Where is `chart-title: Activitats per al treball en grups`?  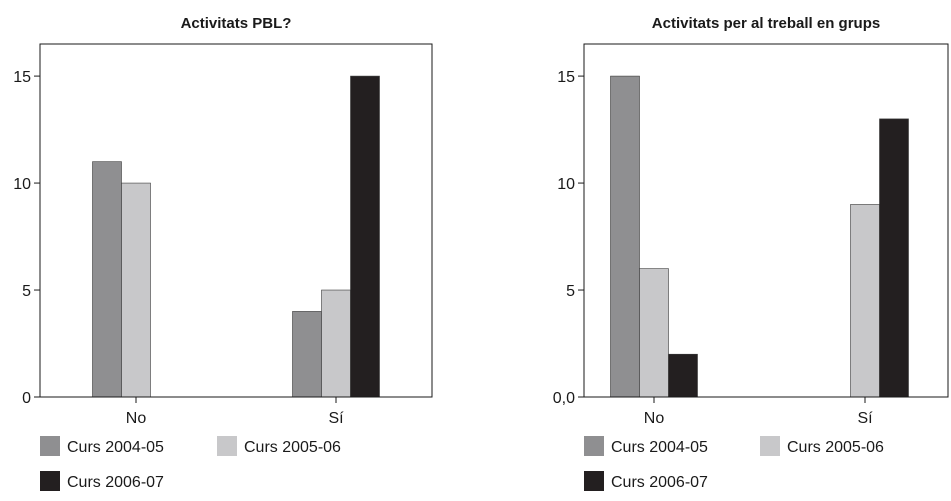 chart-title: Activitats per al treball en grups is located at coordinates (766, 23).